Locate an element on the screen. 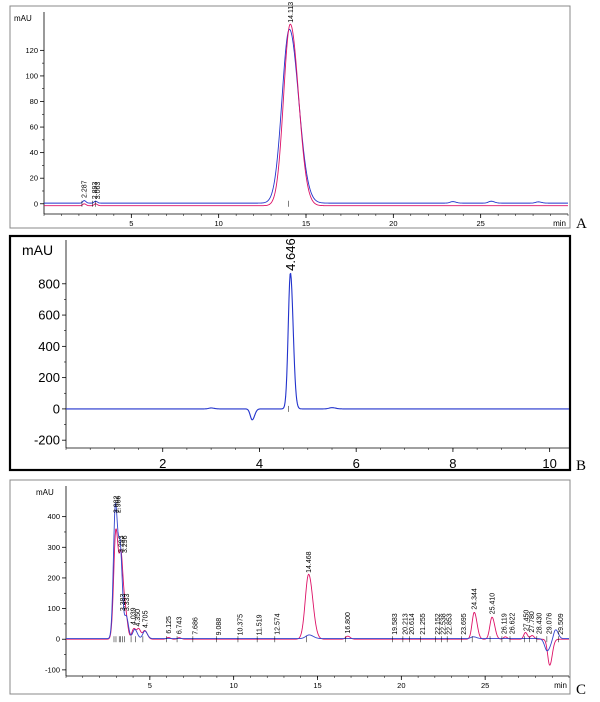 Image resolution: width=600 pixels, height=702 pixels. peak-retention-label: 24.344 is located at coordinates (475, 599).